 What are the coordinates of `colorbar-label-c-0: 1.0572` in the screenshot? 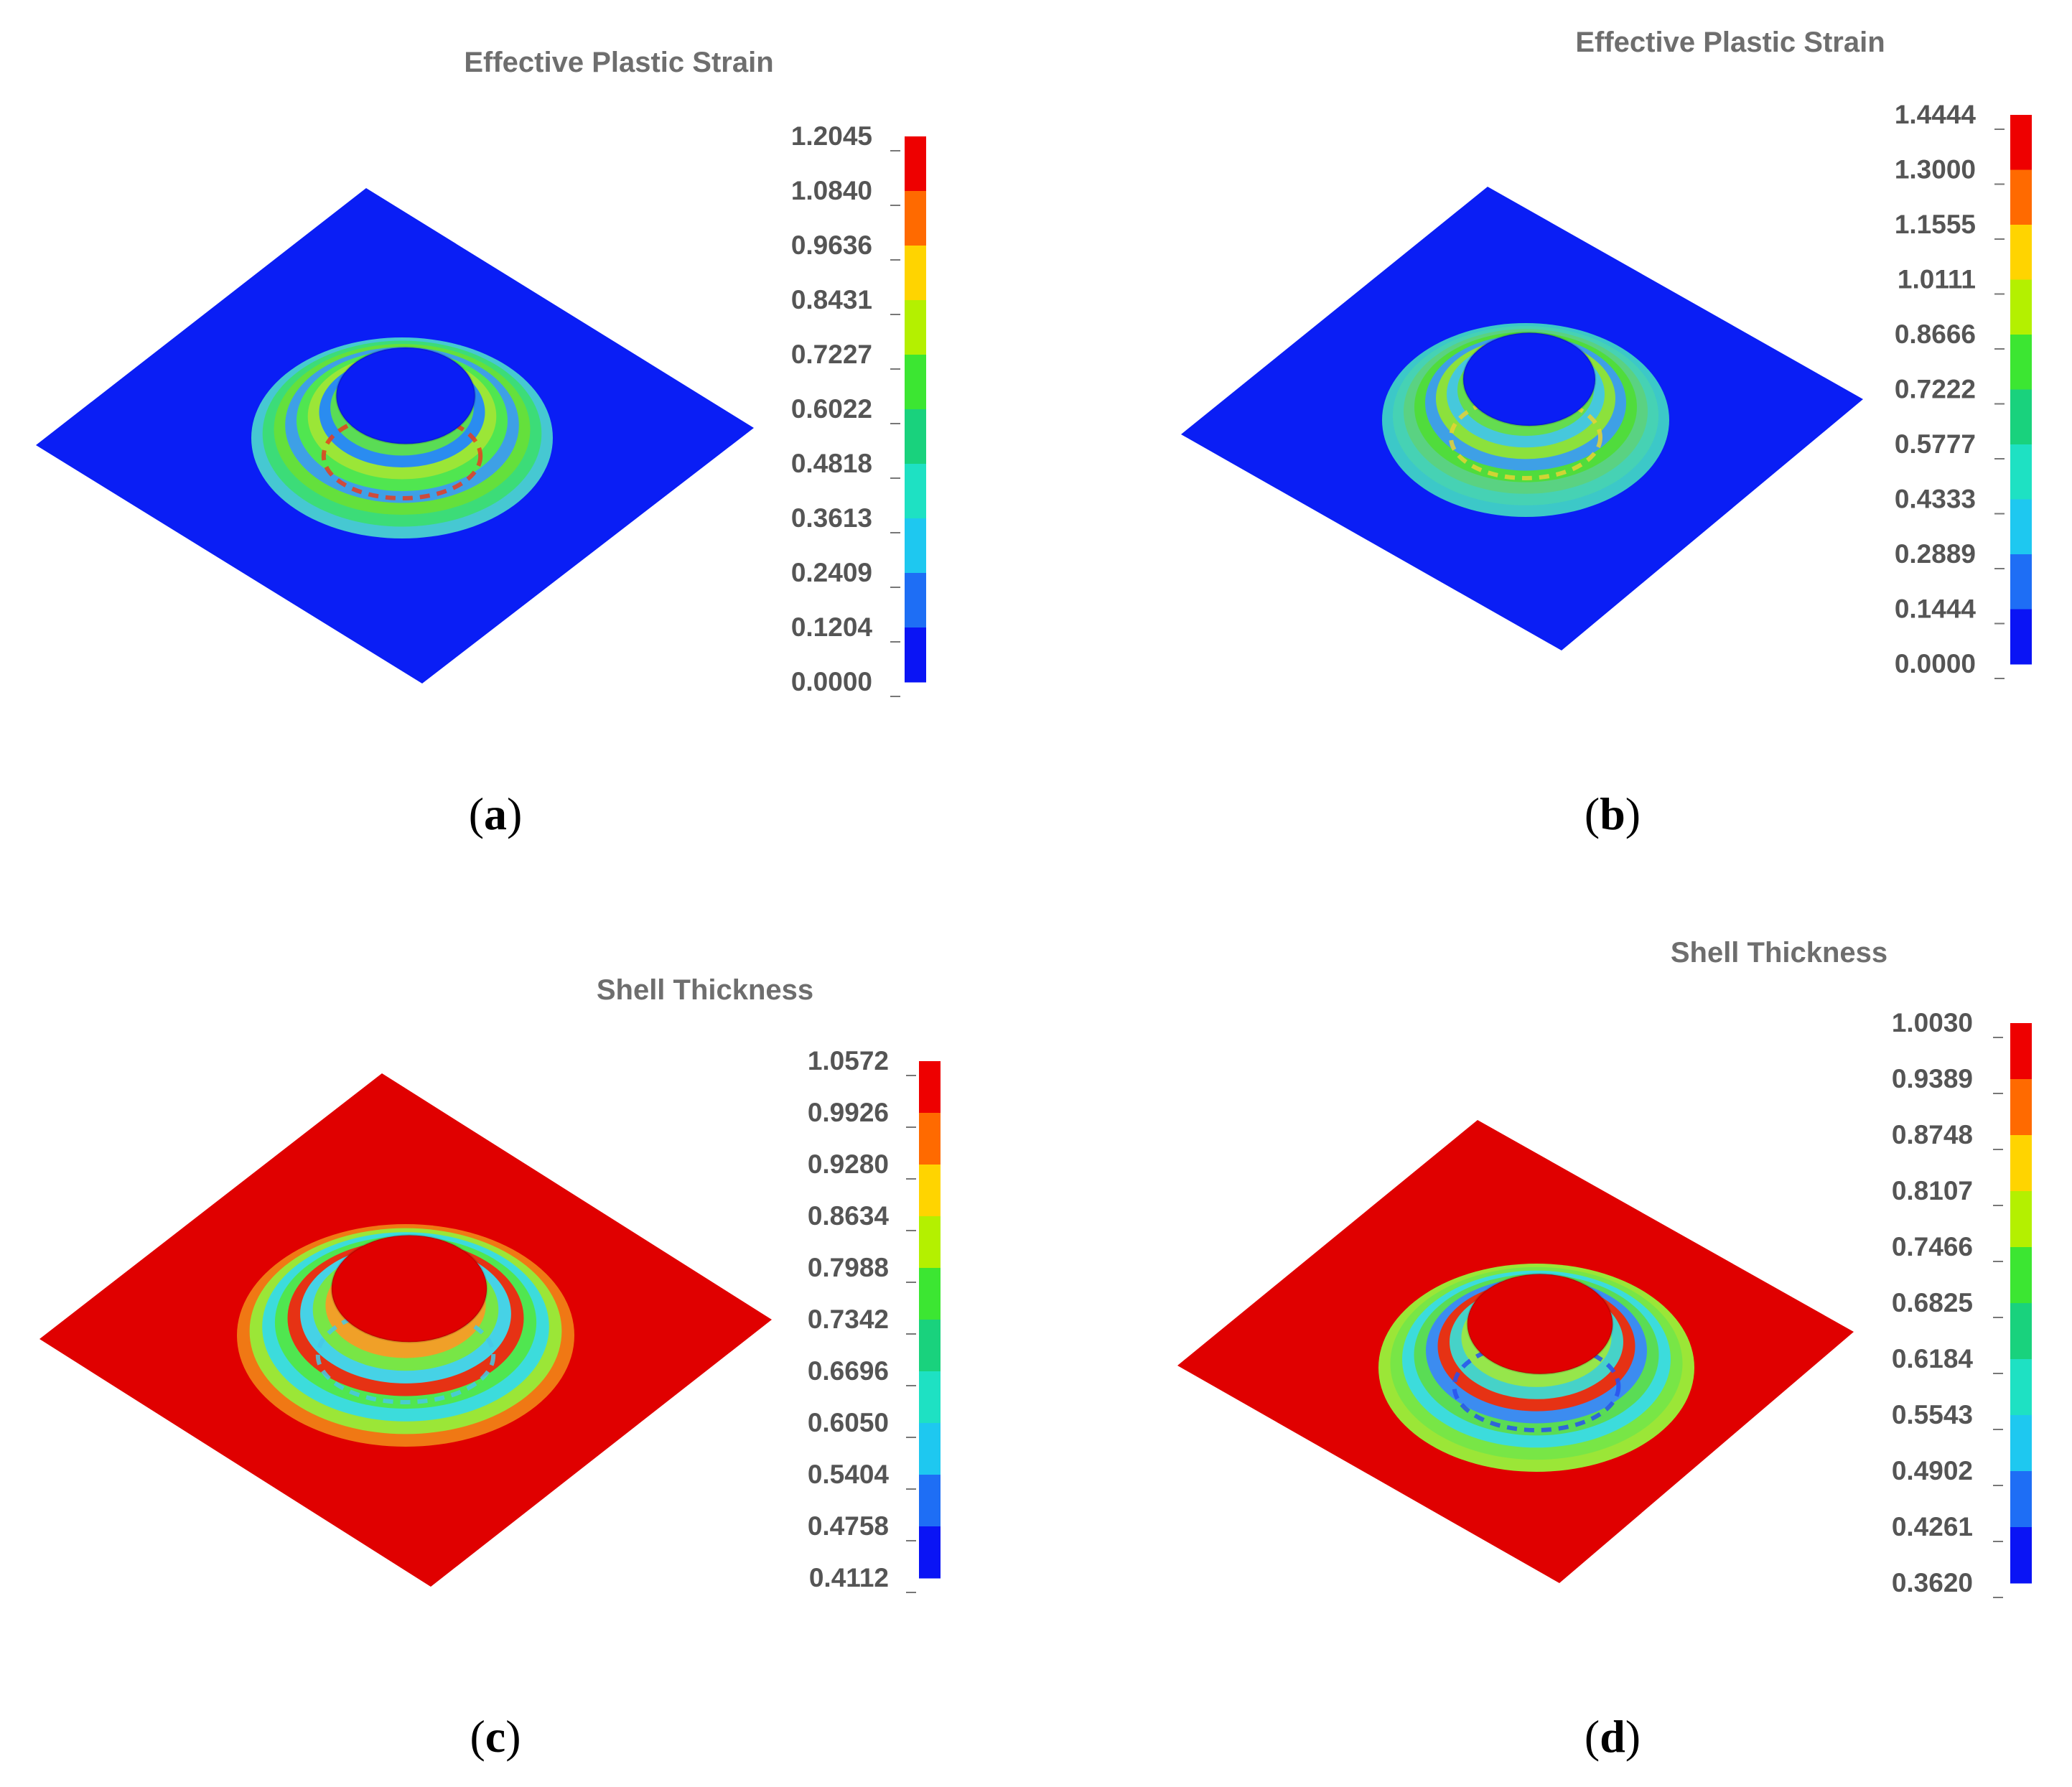 It's located at (848, 1061).